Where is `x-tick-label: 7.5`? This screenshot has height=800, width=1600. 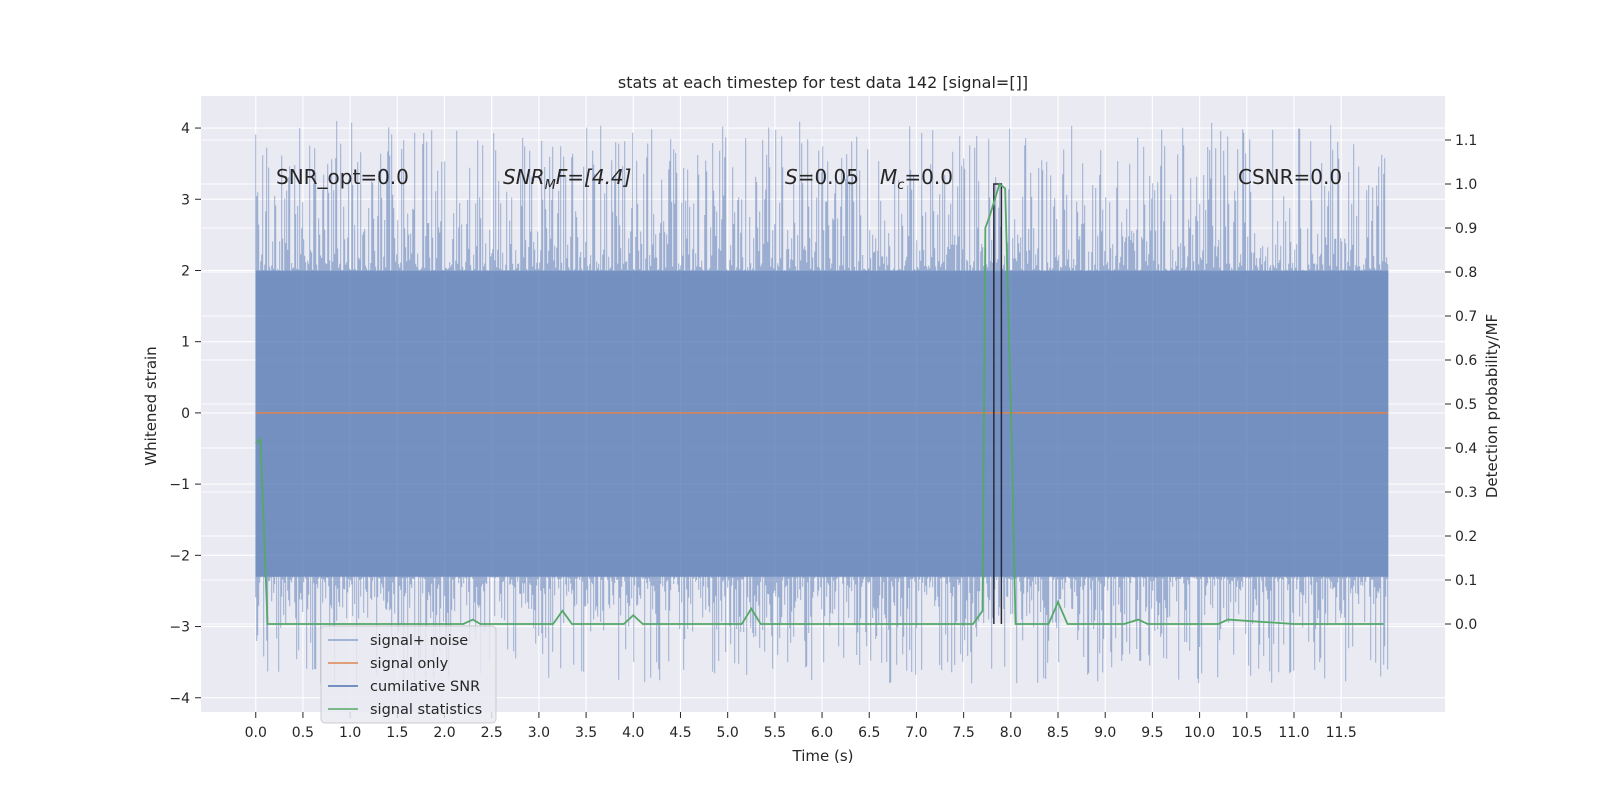
x-tick-label: 7.5 is located at coordinates (964, 733).